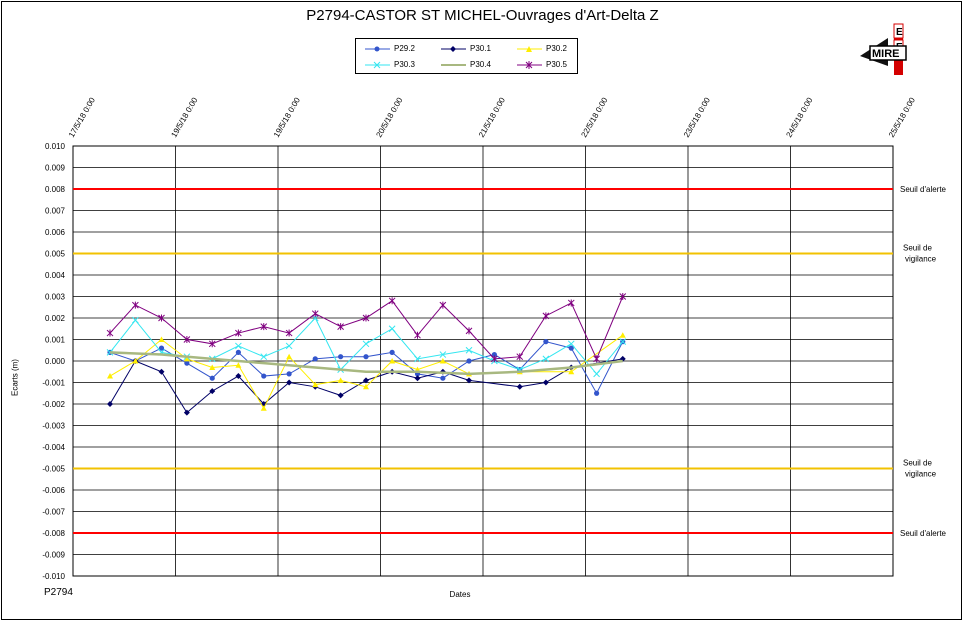  I want to click on svg-text: E, so click(899, 32).